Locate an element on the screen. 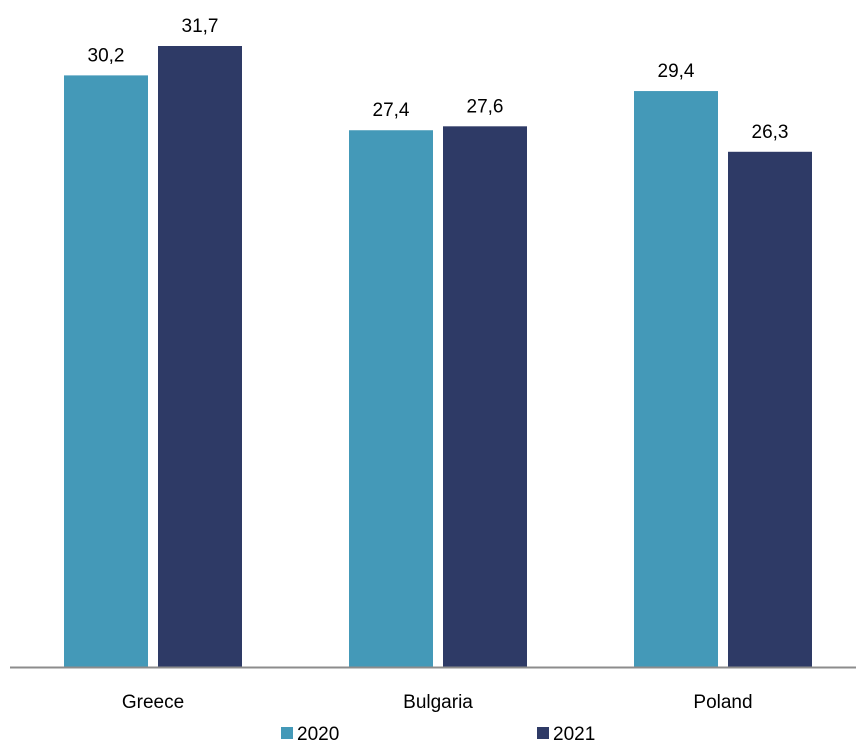  legend-swatch-2020 is located at coordinates (287, 733).